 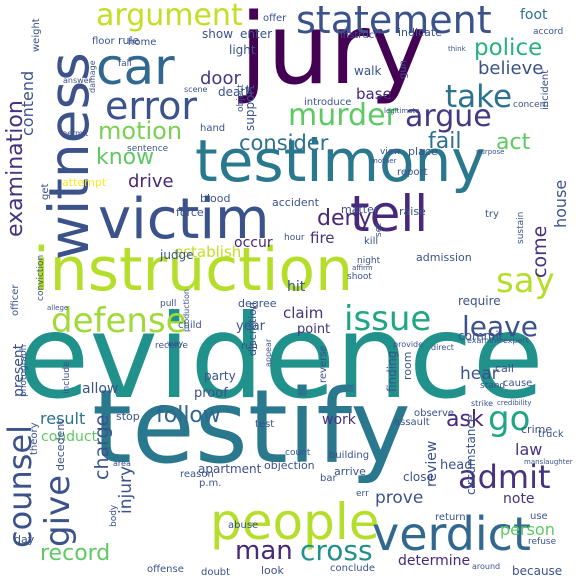 What do you see at coordinates (253, 243) in the screenshot?
I see `word-occur: occur` at bounding box center [253, 243].